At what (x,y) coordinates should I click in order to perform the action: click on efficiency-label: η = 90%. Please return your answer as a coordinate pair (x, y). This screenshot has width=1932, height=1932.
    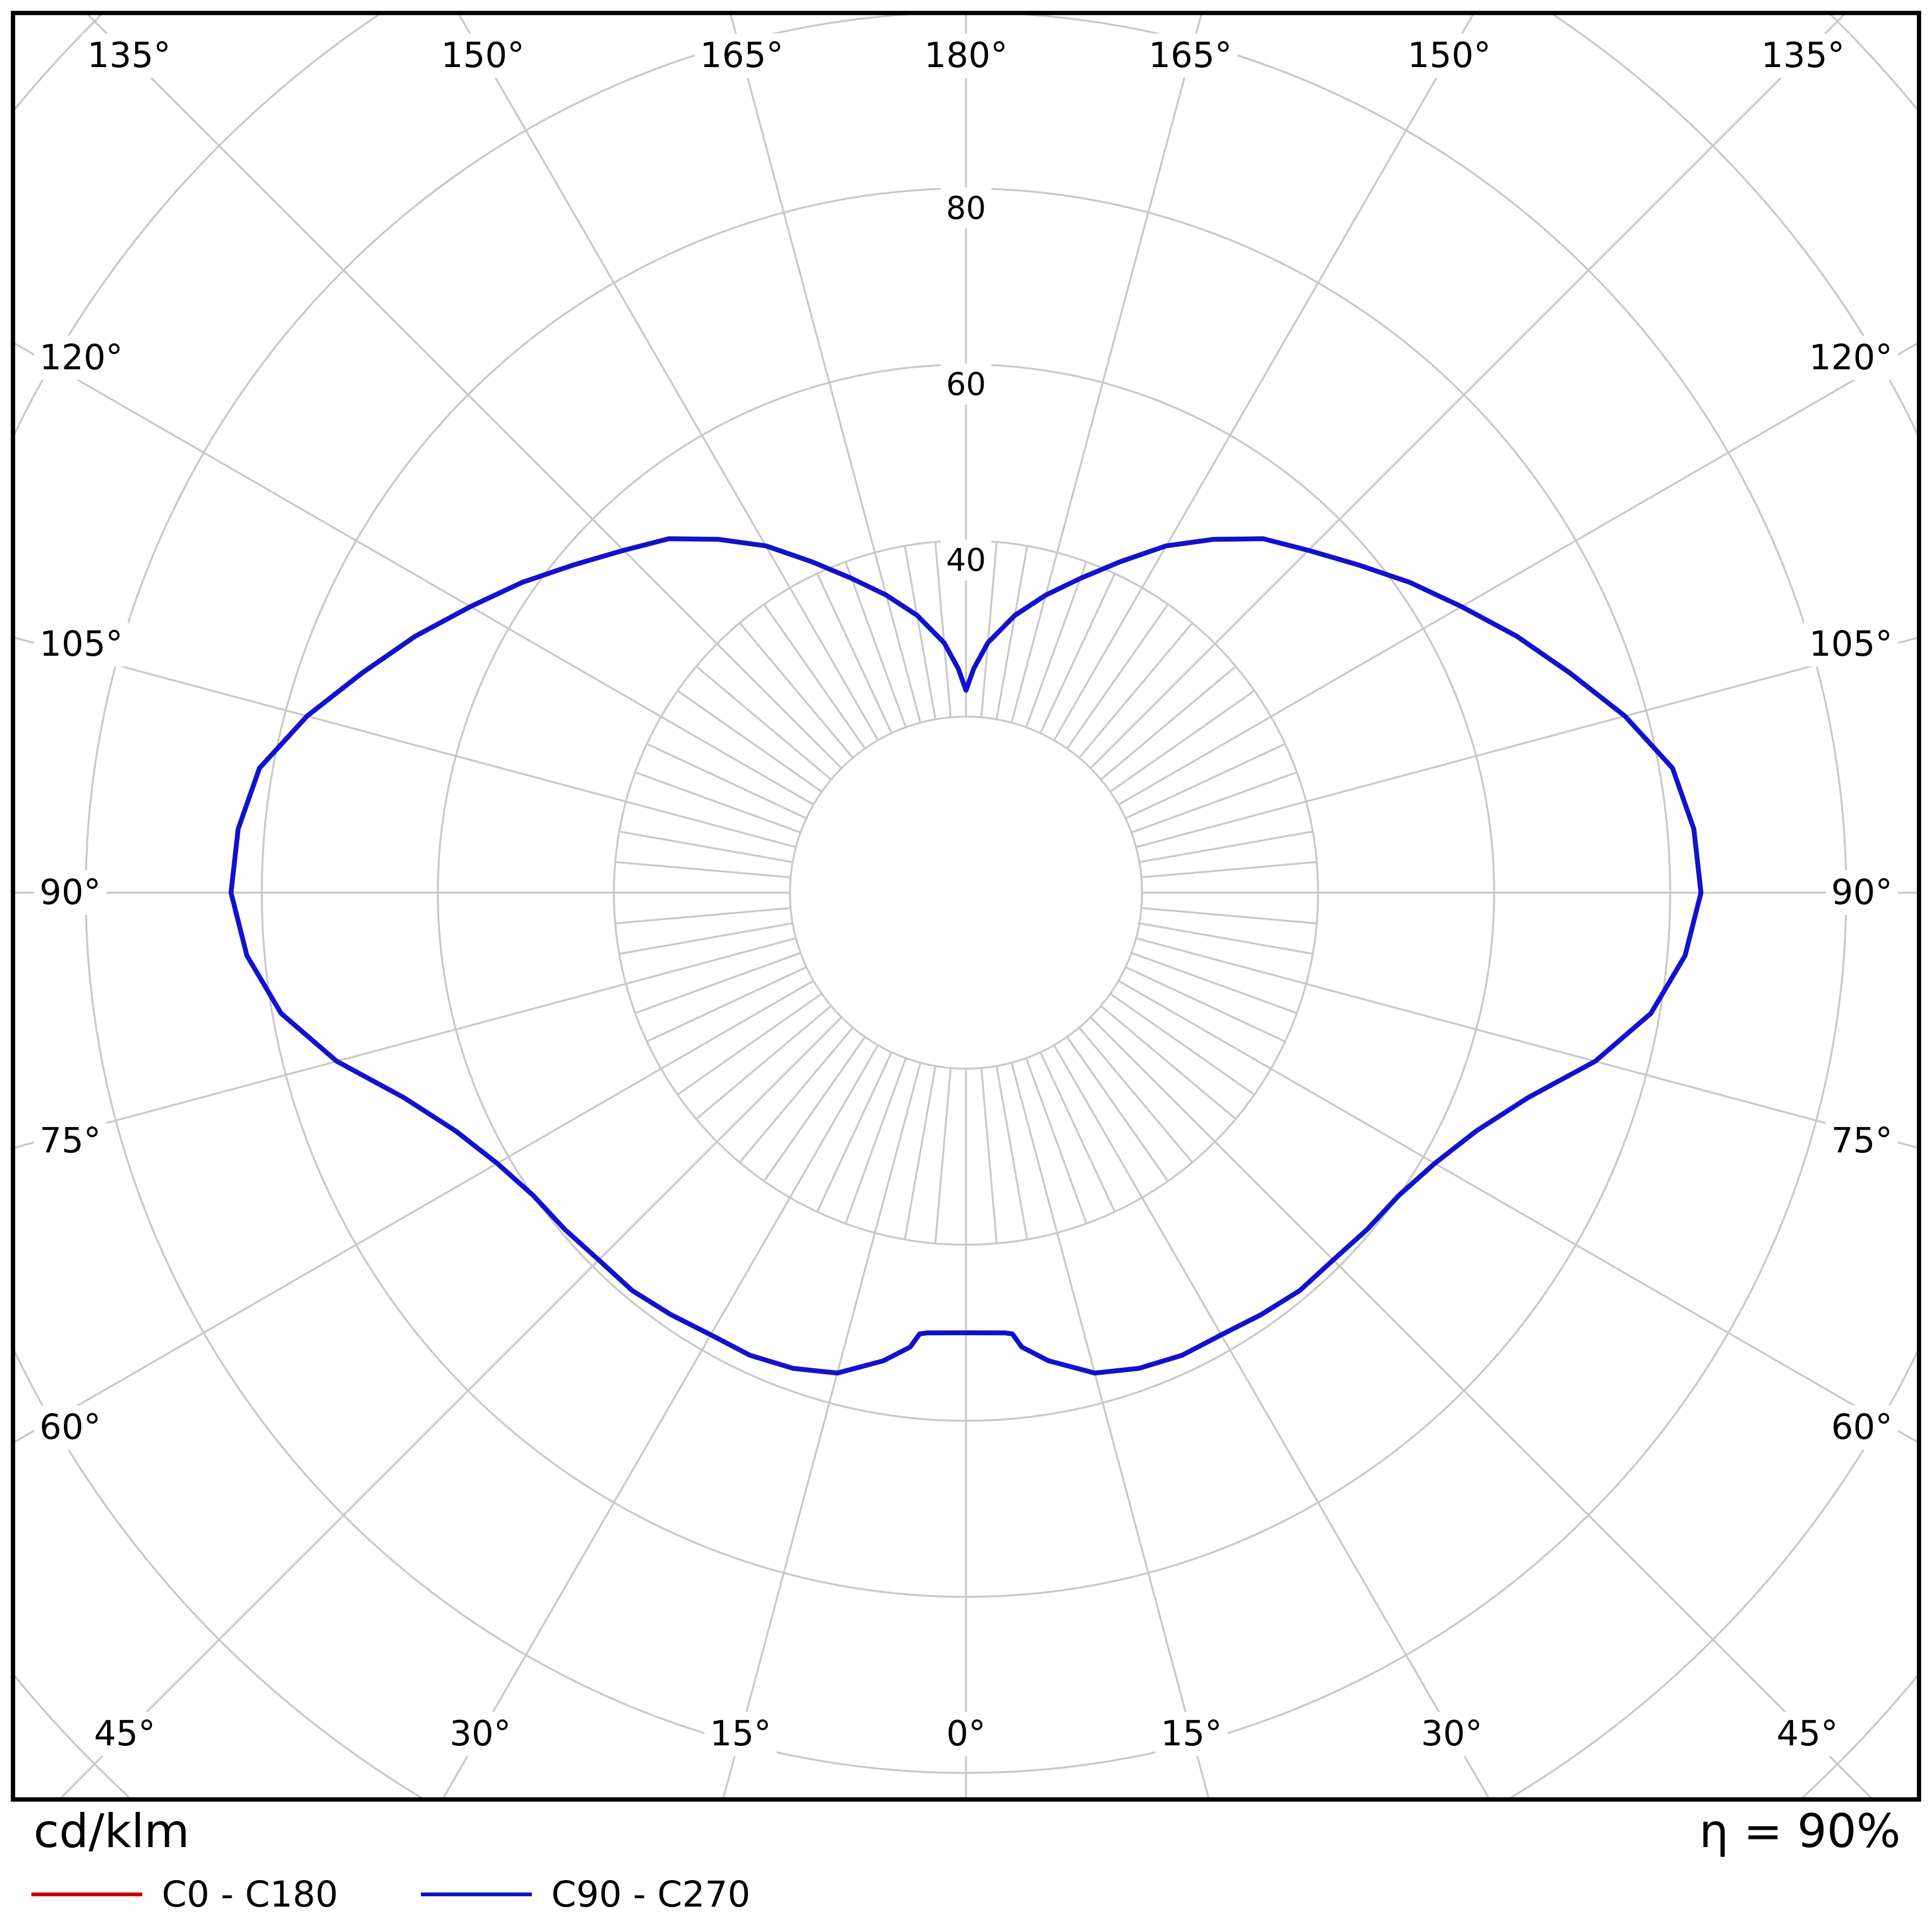
    Looking at the image, I should click on (1800, 1831).